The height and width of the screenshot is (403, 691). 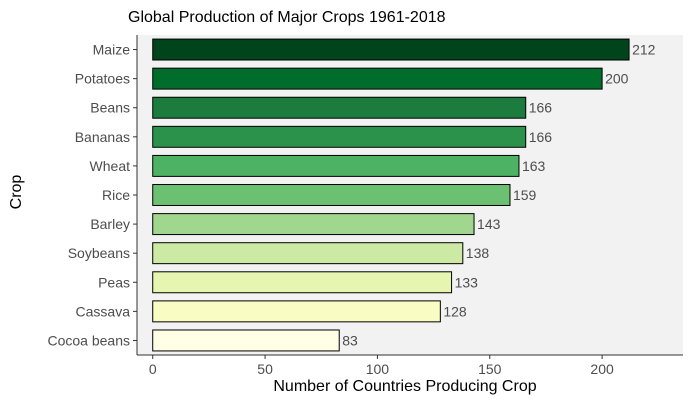 I want to click on x-tick-label: 200, so click(x=602, y=369).